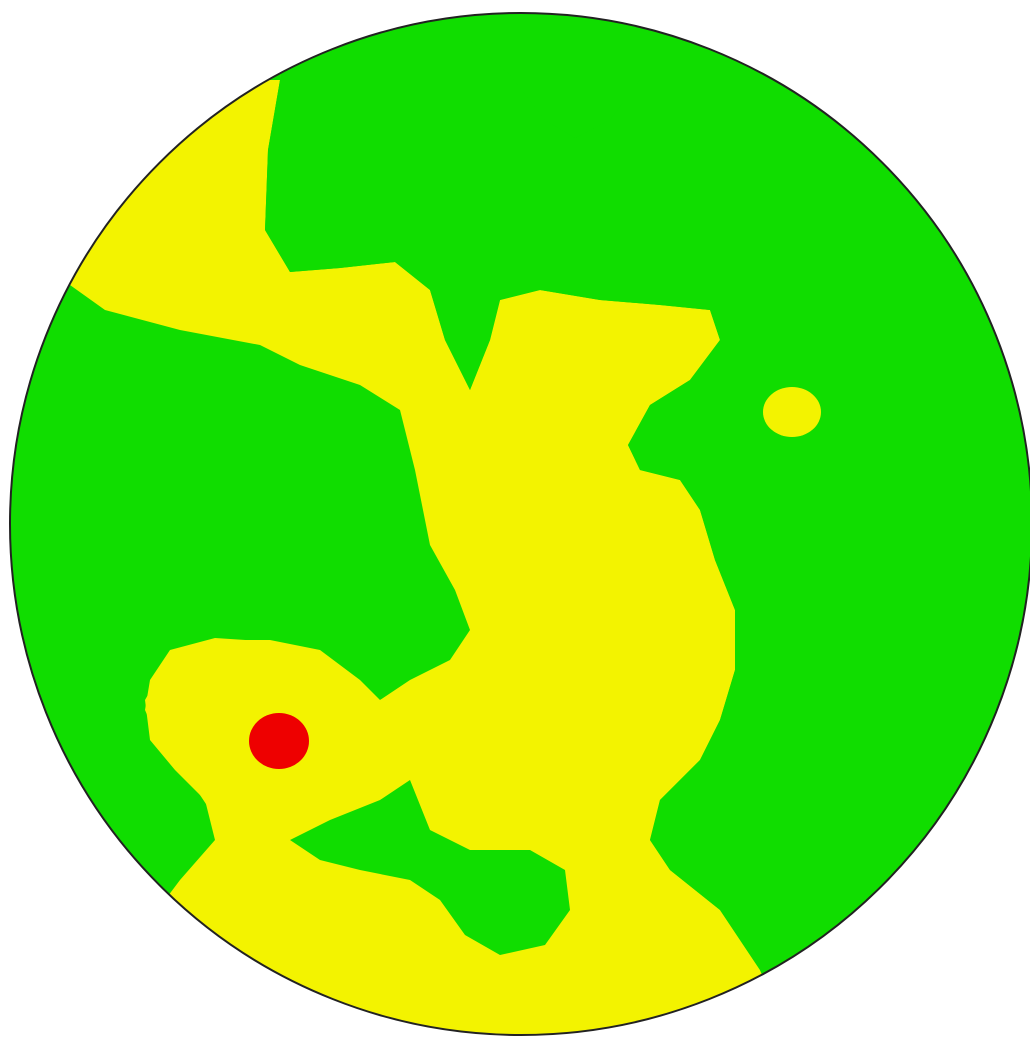 Image resolution: width=1030 pixels, height=1039 pixels. What do you see at coordinates (430, 867) in the screenshot?
I see `green-region-south-pocket` at bounding box center [430, 867].